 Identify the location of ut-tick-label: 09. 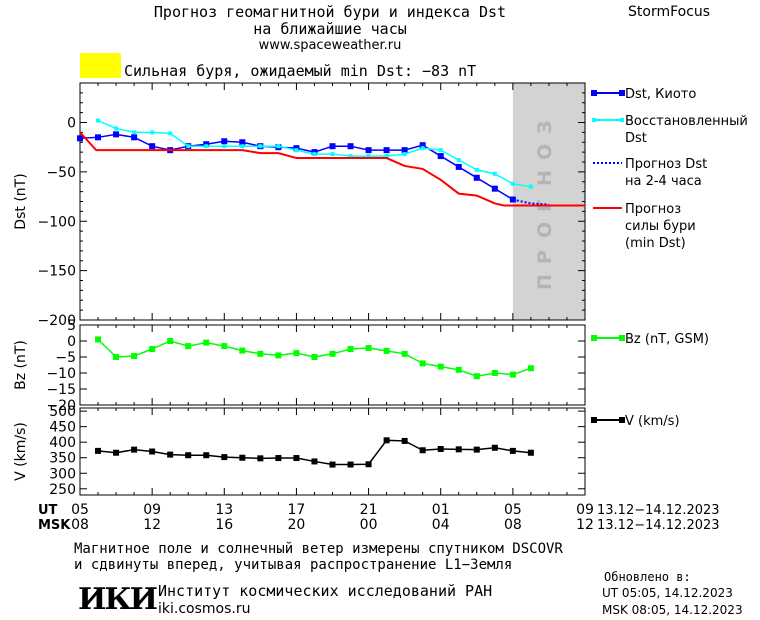
(585, 510).